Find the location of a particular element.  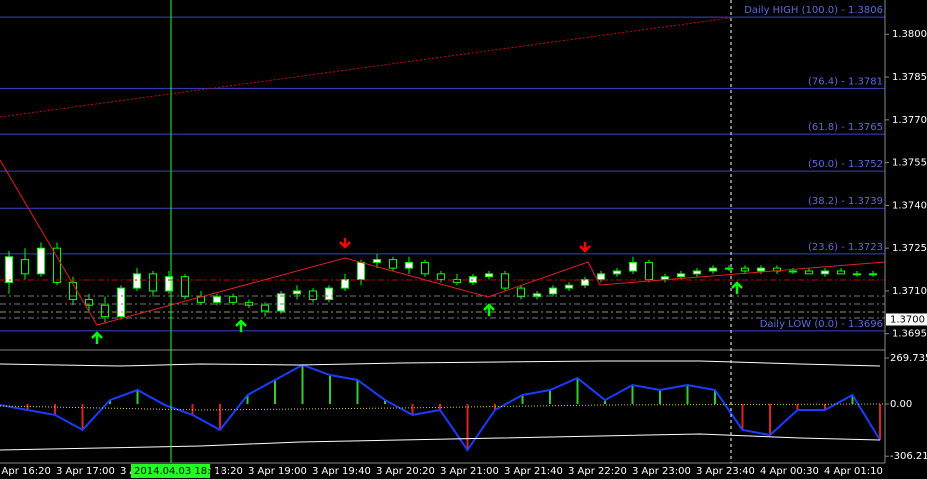

fib-label: (38.2) - 1.3739 is located at coordinates (845, 201).